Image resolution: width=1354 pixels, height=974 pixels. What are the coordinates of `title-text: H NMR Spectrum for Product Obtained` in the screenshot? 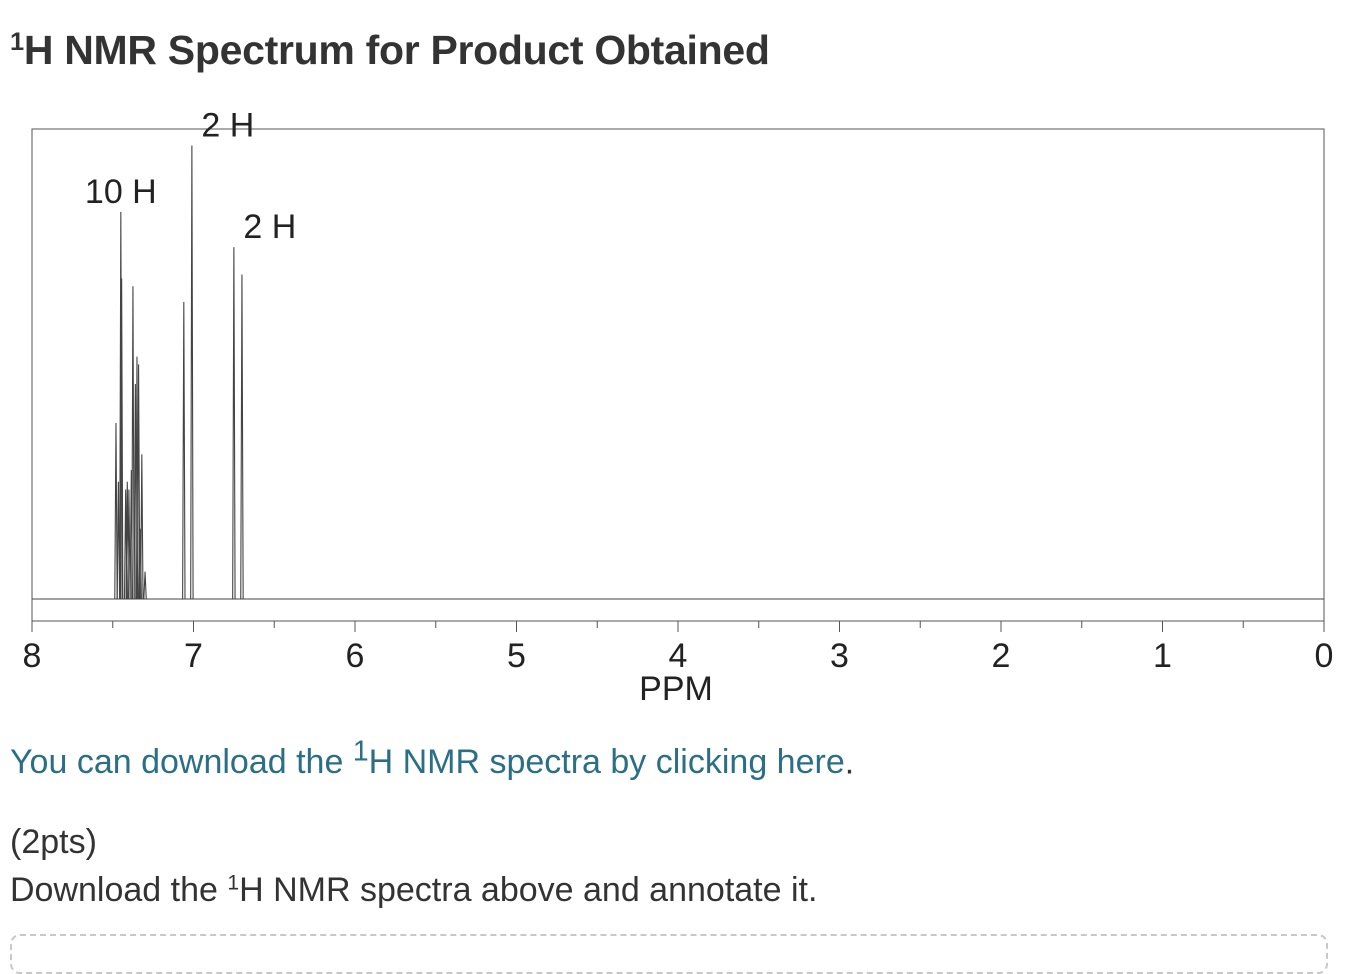 It's located at (396, 50).